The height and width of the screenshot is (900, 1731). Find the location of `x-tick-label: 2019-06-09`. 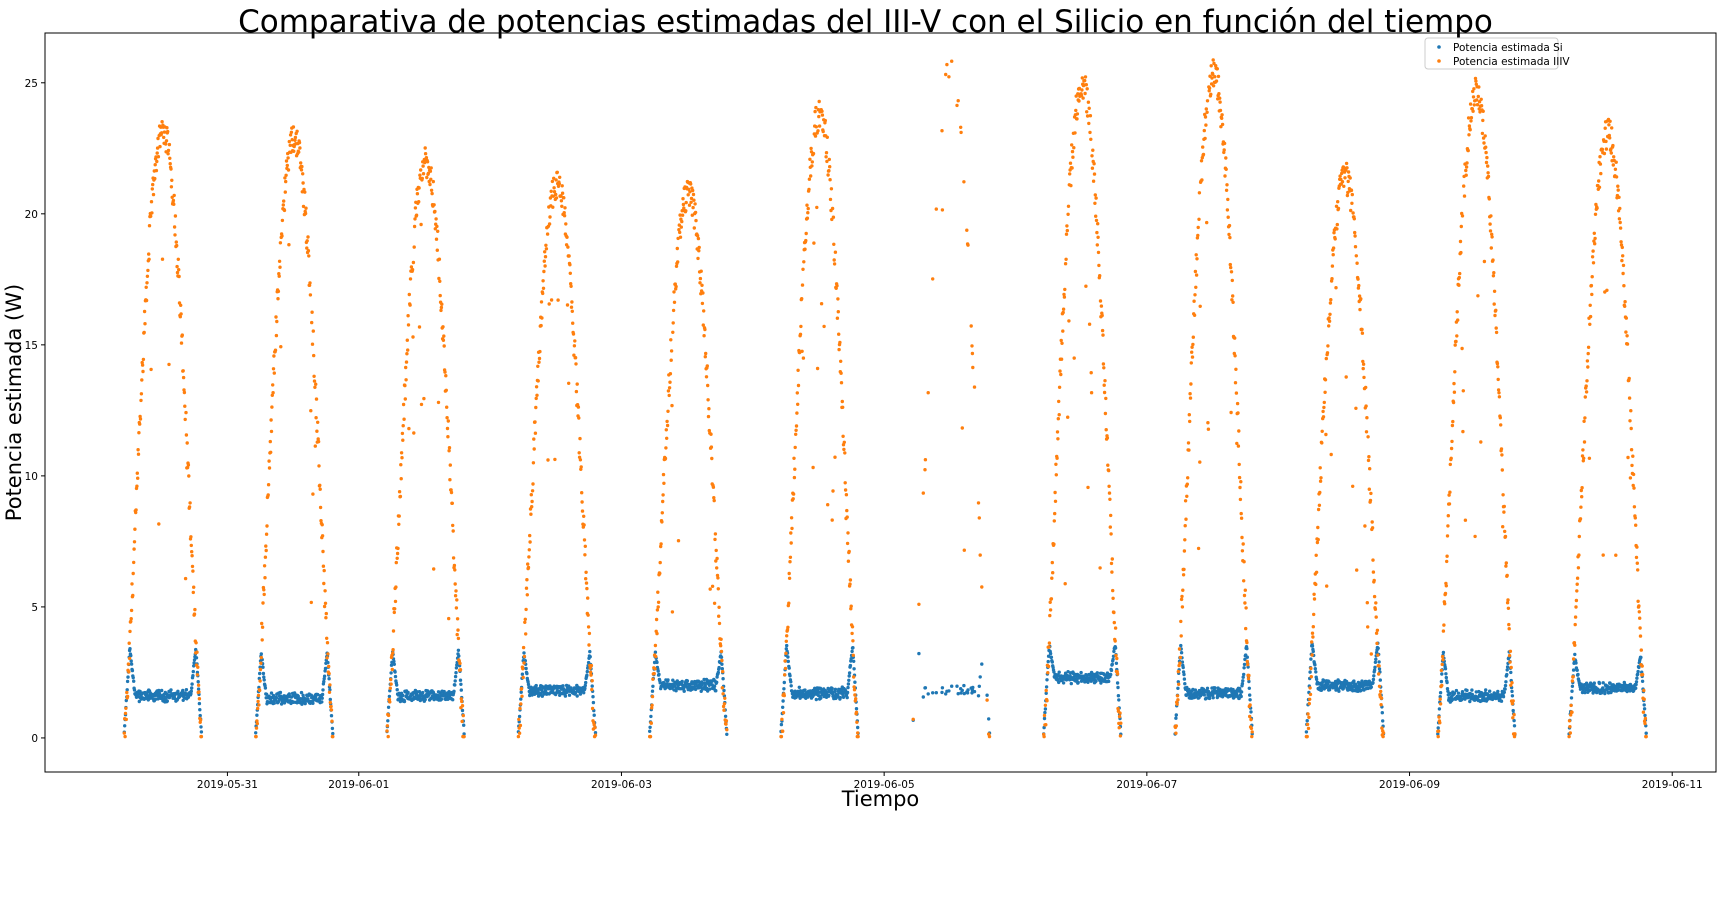

x-tick-label: 2019-06-09 is located at coordinates (1409, 785).